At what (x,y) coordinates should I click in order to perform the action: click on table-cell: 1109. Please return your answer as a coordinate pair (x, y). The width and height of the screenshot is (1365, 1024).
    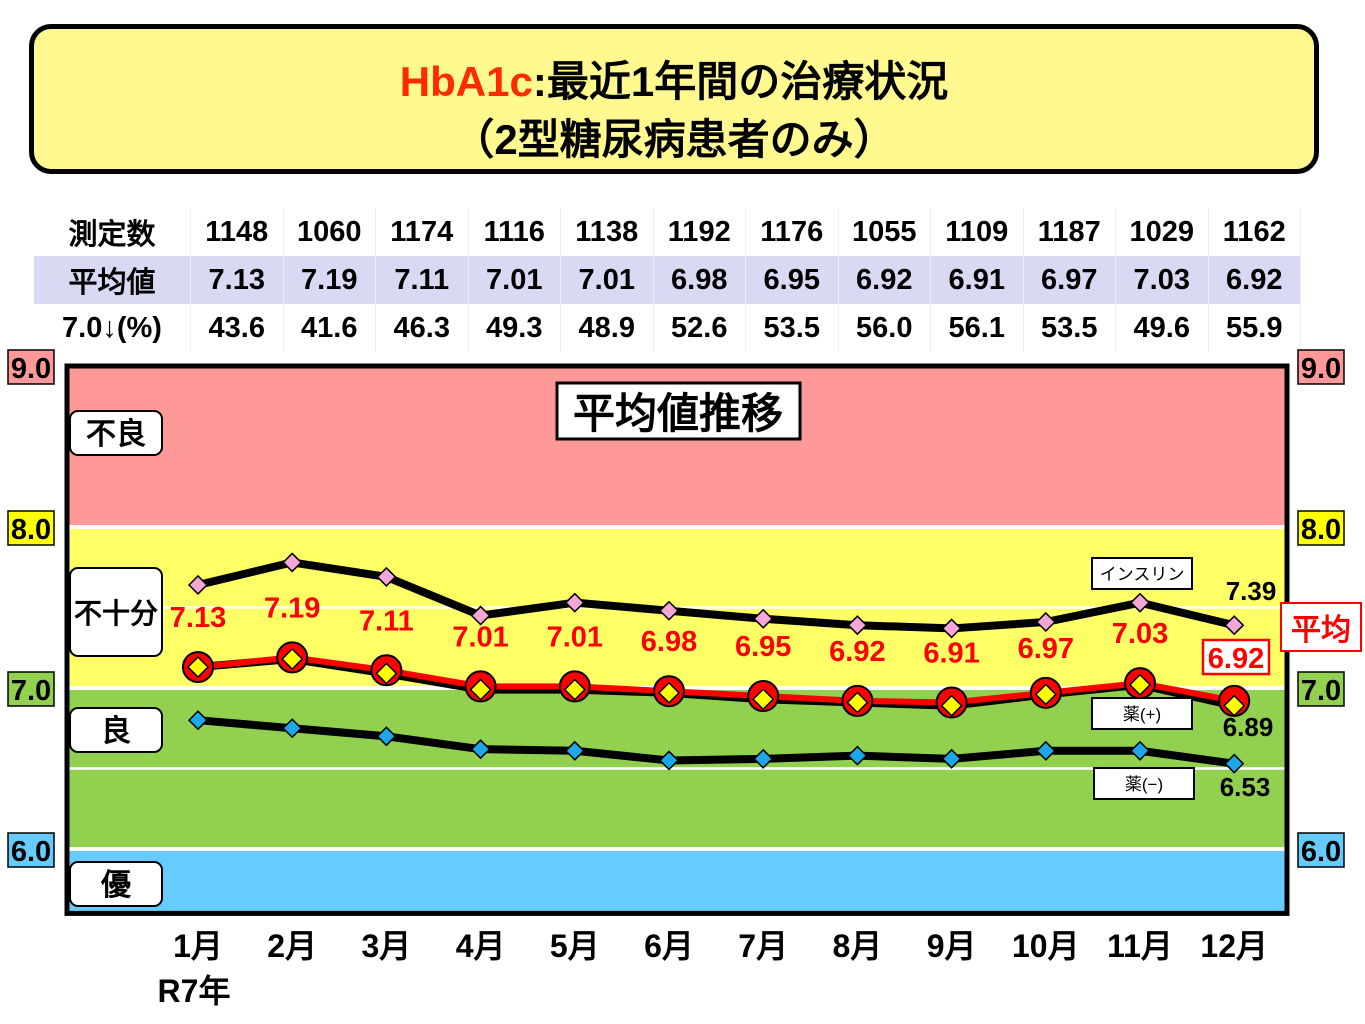
    Looking at the image, I should click on (977, 232).